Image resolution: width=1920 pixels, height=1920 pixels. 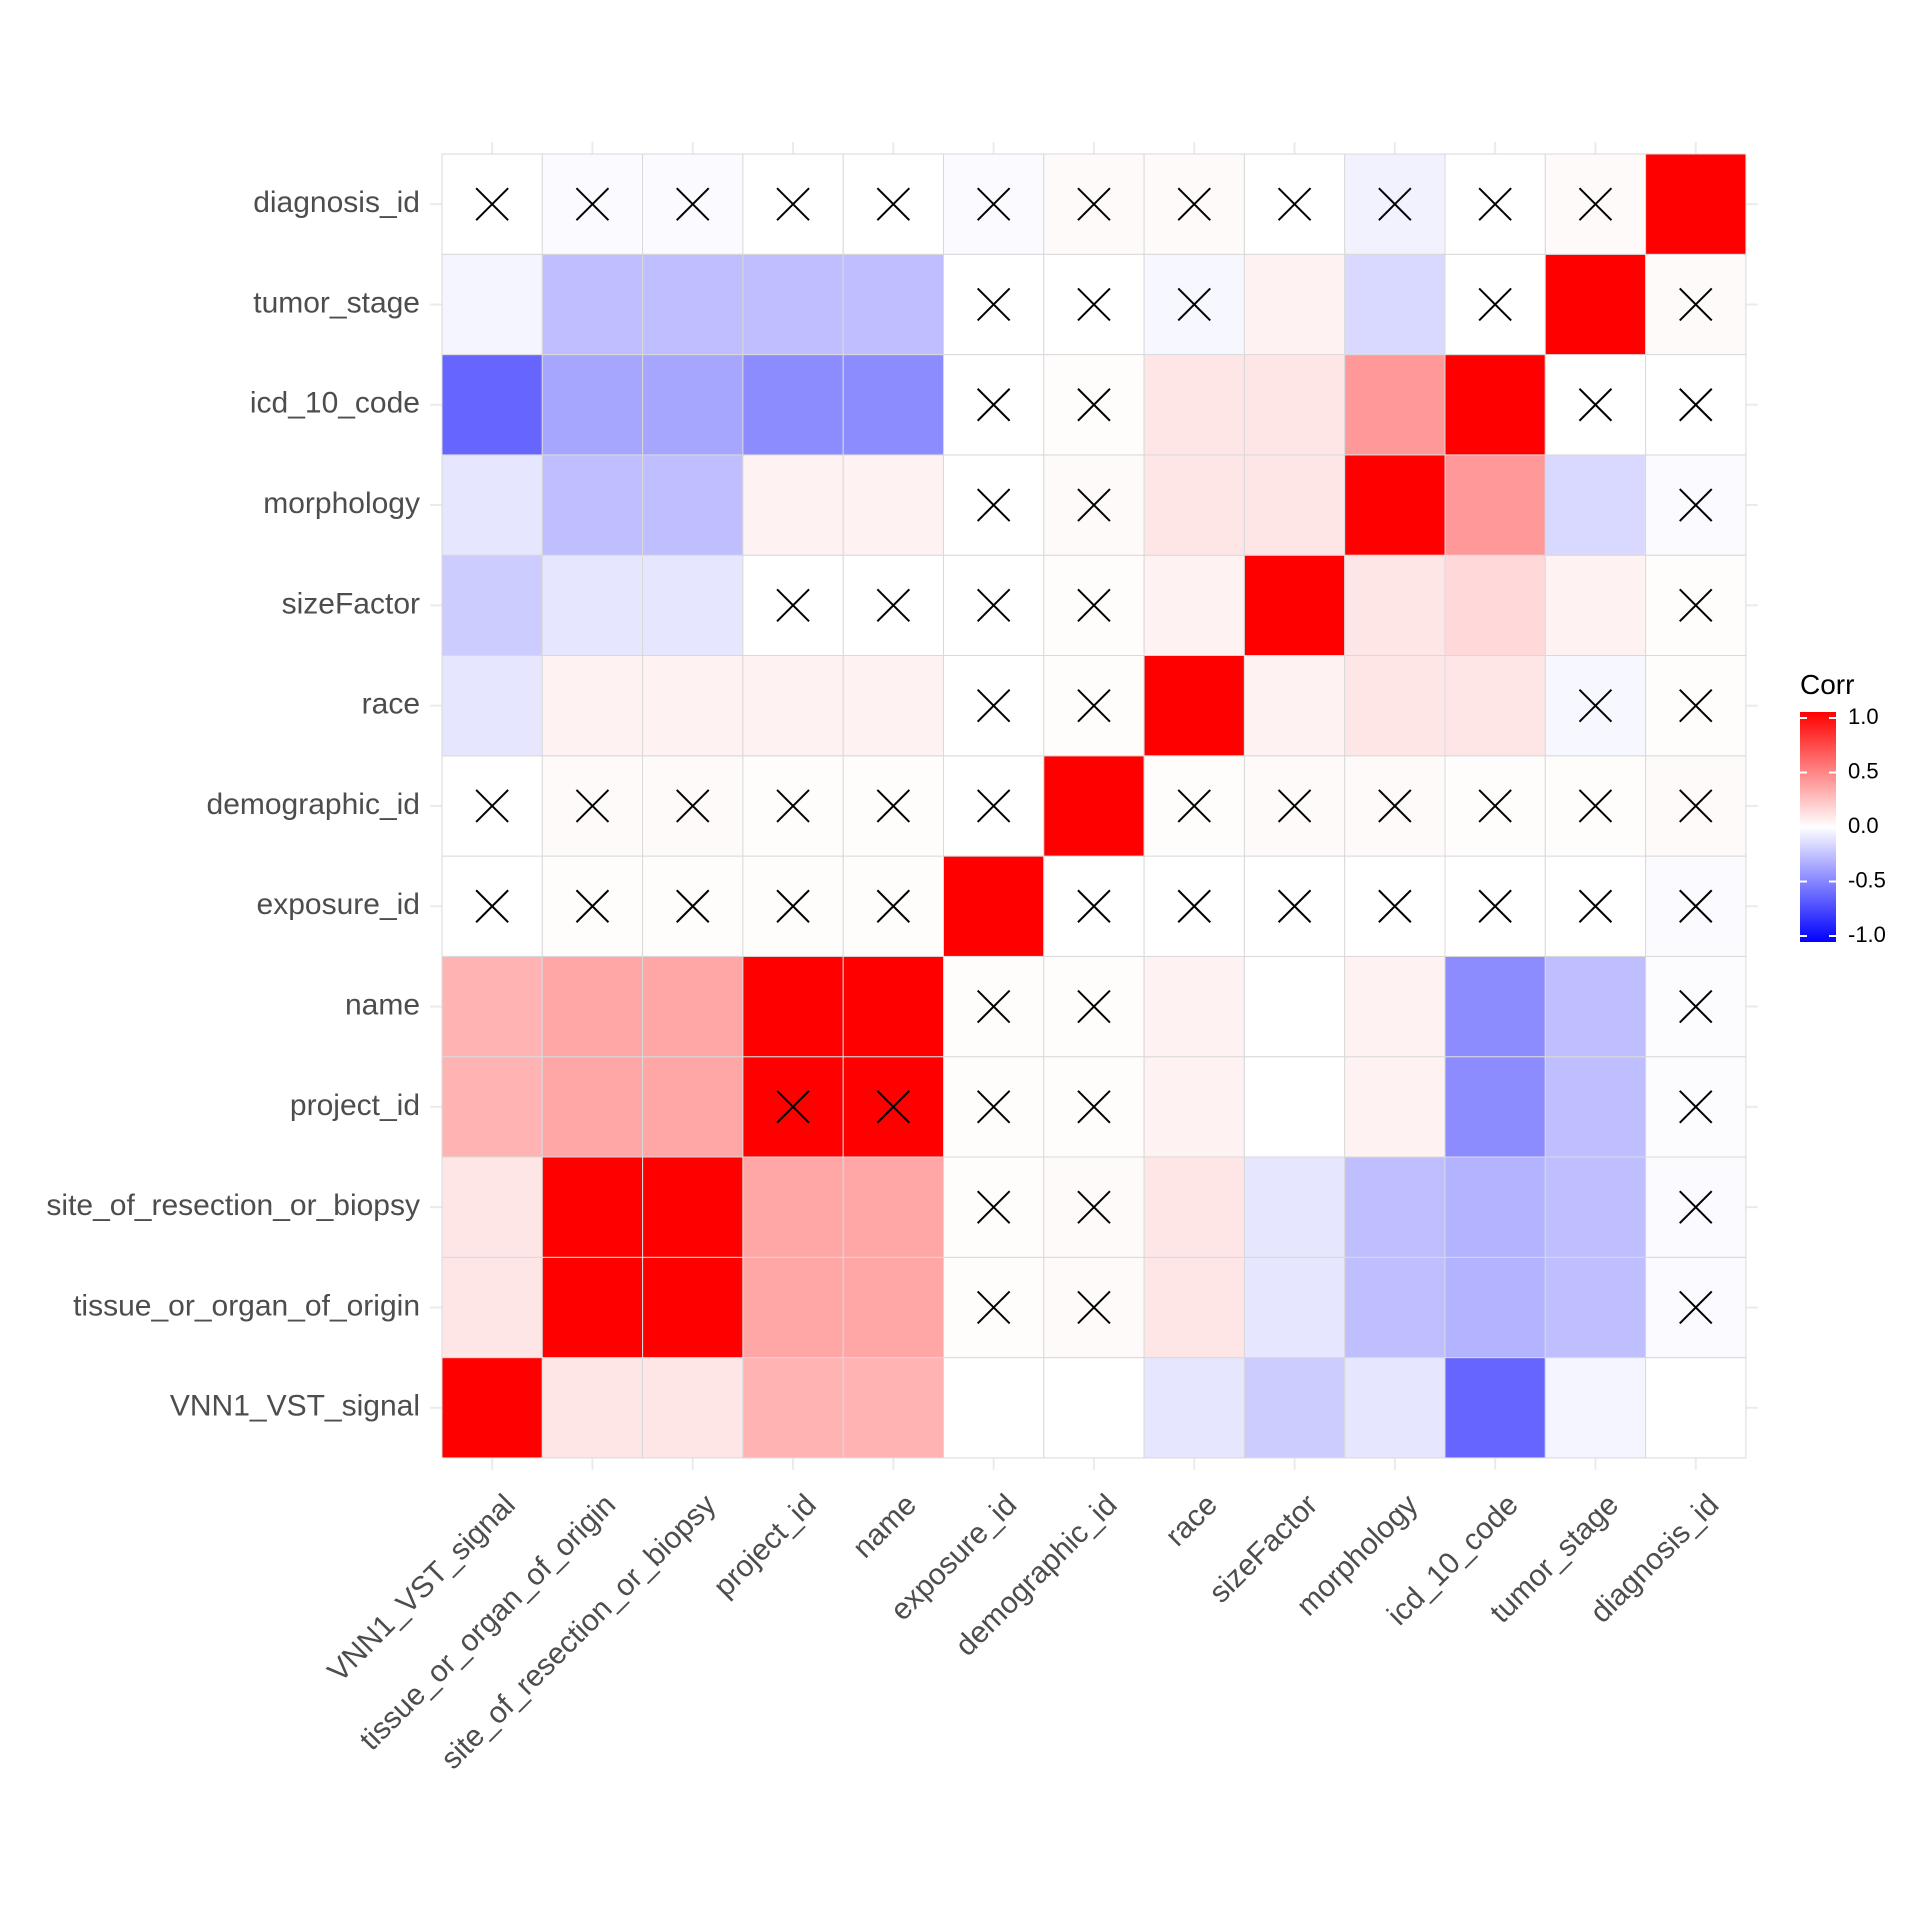 What do you see at coordinates (764, 1545) in the screenshot?
I see `x-axis-label: project_id` at bounding box center [764, 1545].